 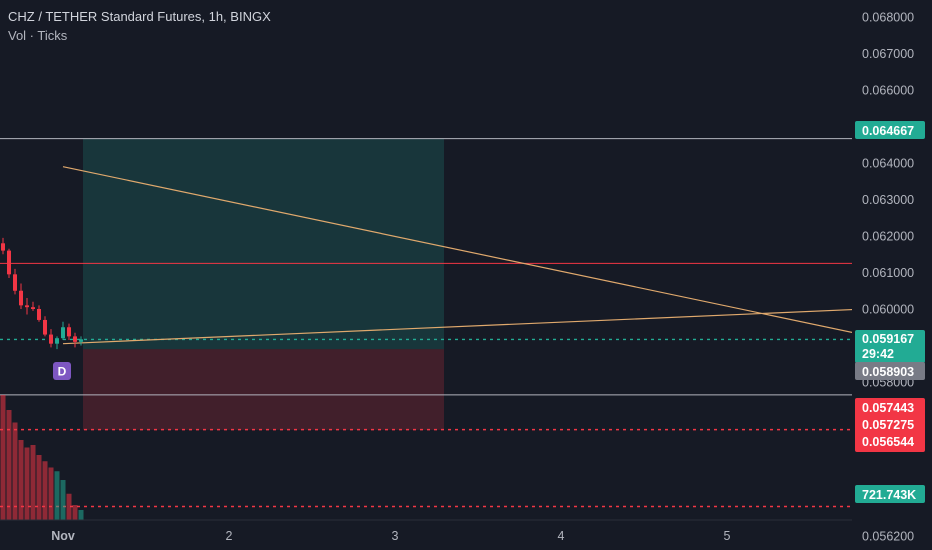 I want to click on price-label-text: 0.056544, so click(x=888, y=442).